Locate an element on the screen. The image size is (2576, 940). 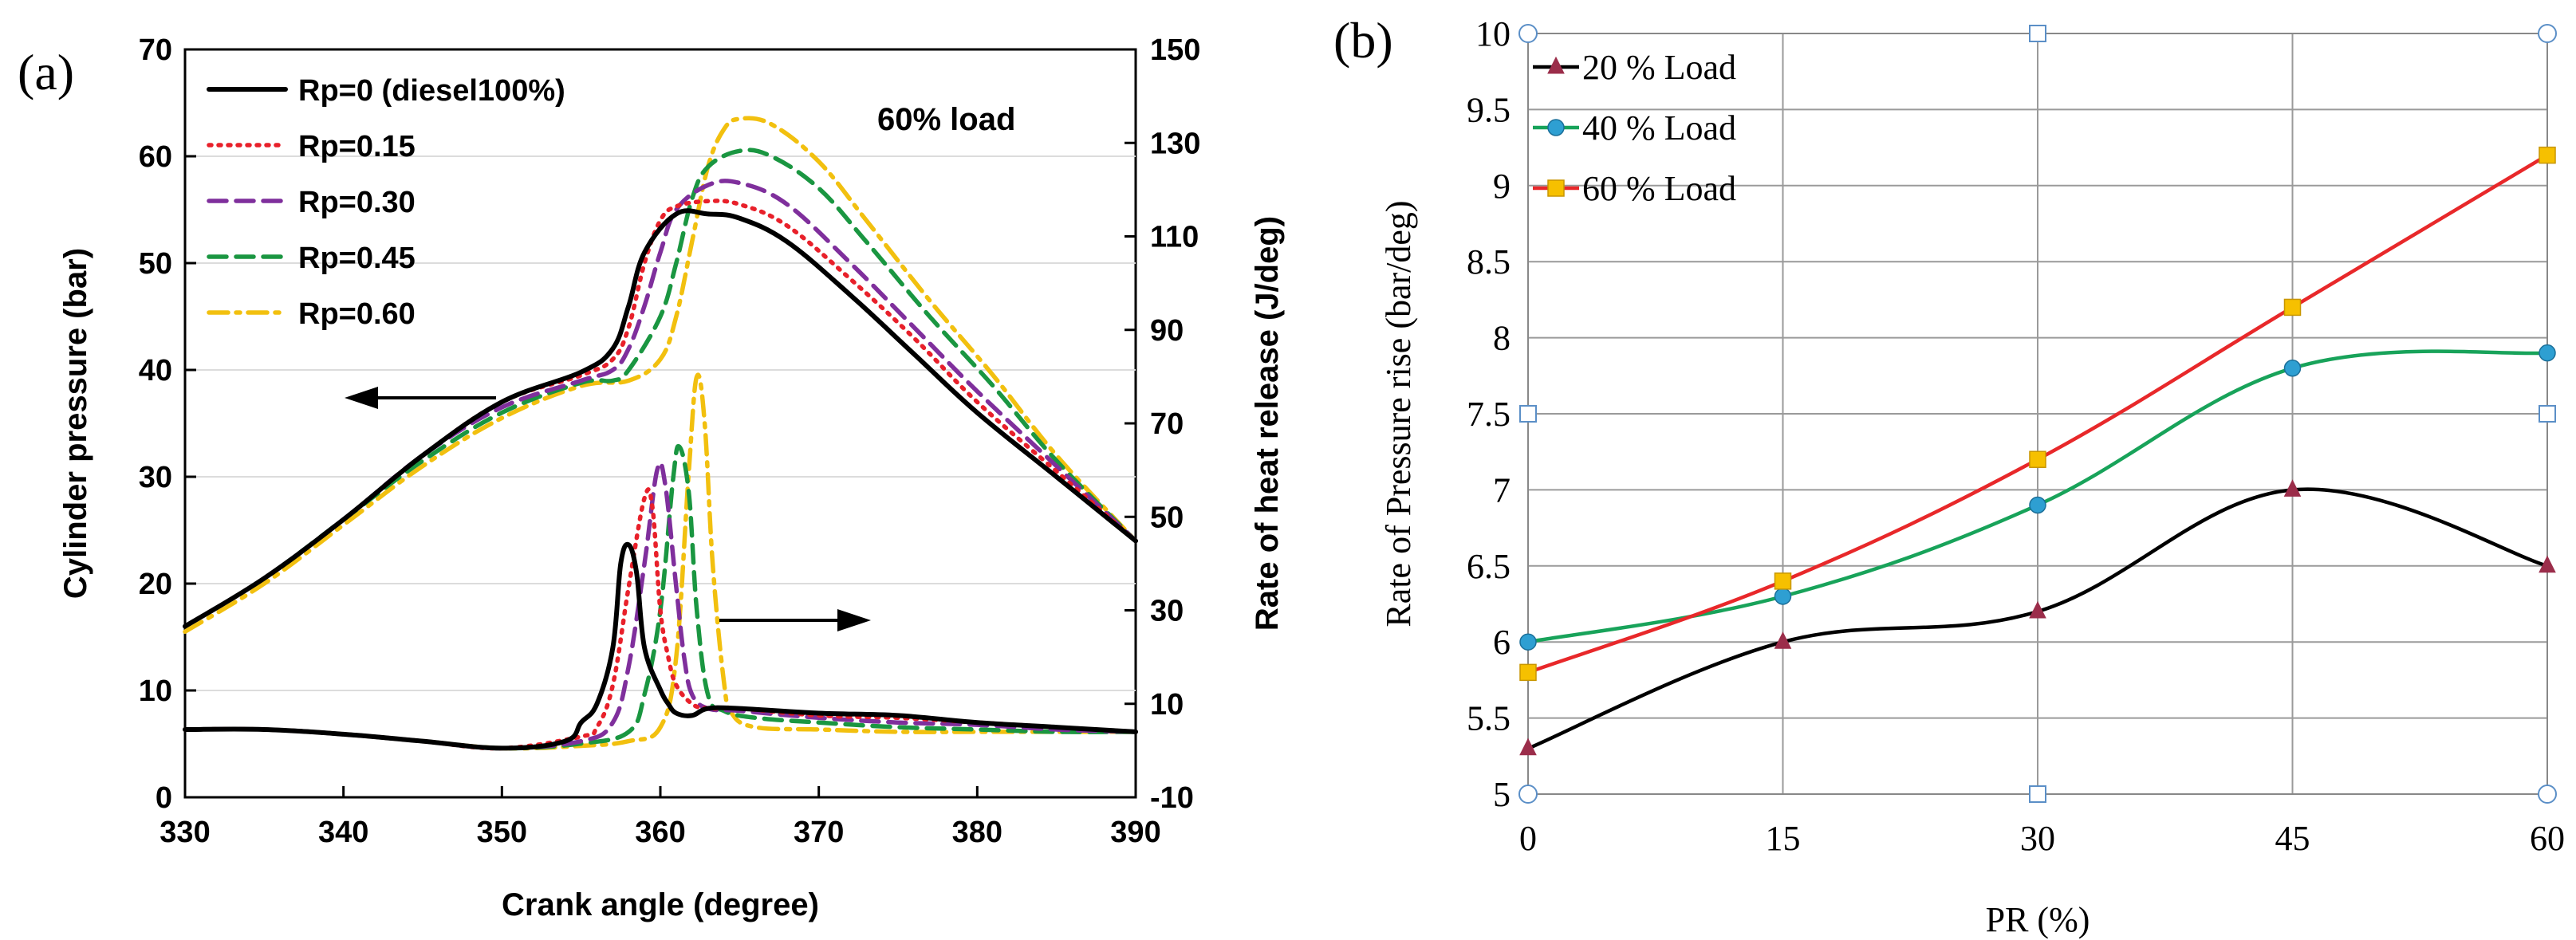
panel-a-y2-ticks: -10 10 30 50 70 90 110 130 150 is located at coordinates (1162, 424).